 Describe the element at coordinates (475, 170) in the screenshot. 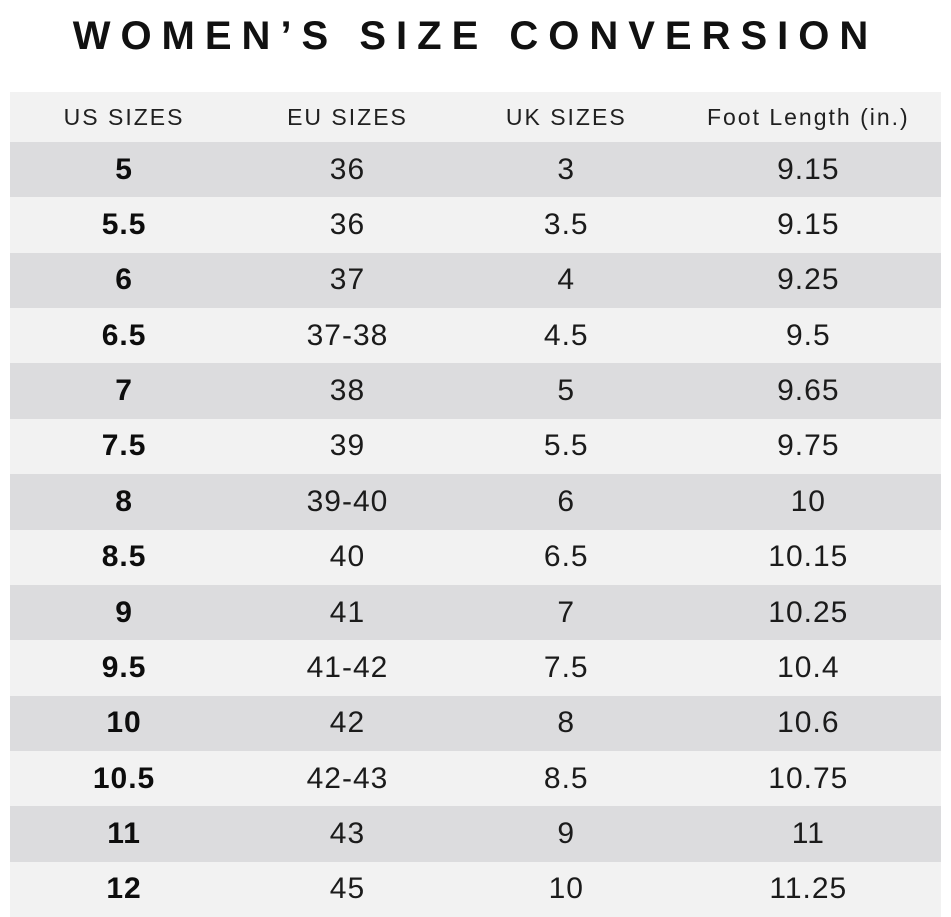

I see `table-row: 5 36 3 9.15` at that location.